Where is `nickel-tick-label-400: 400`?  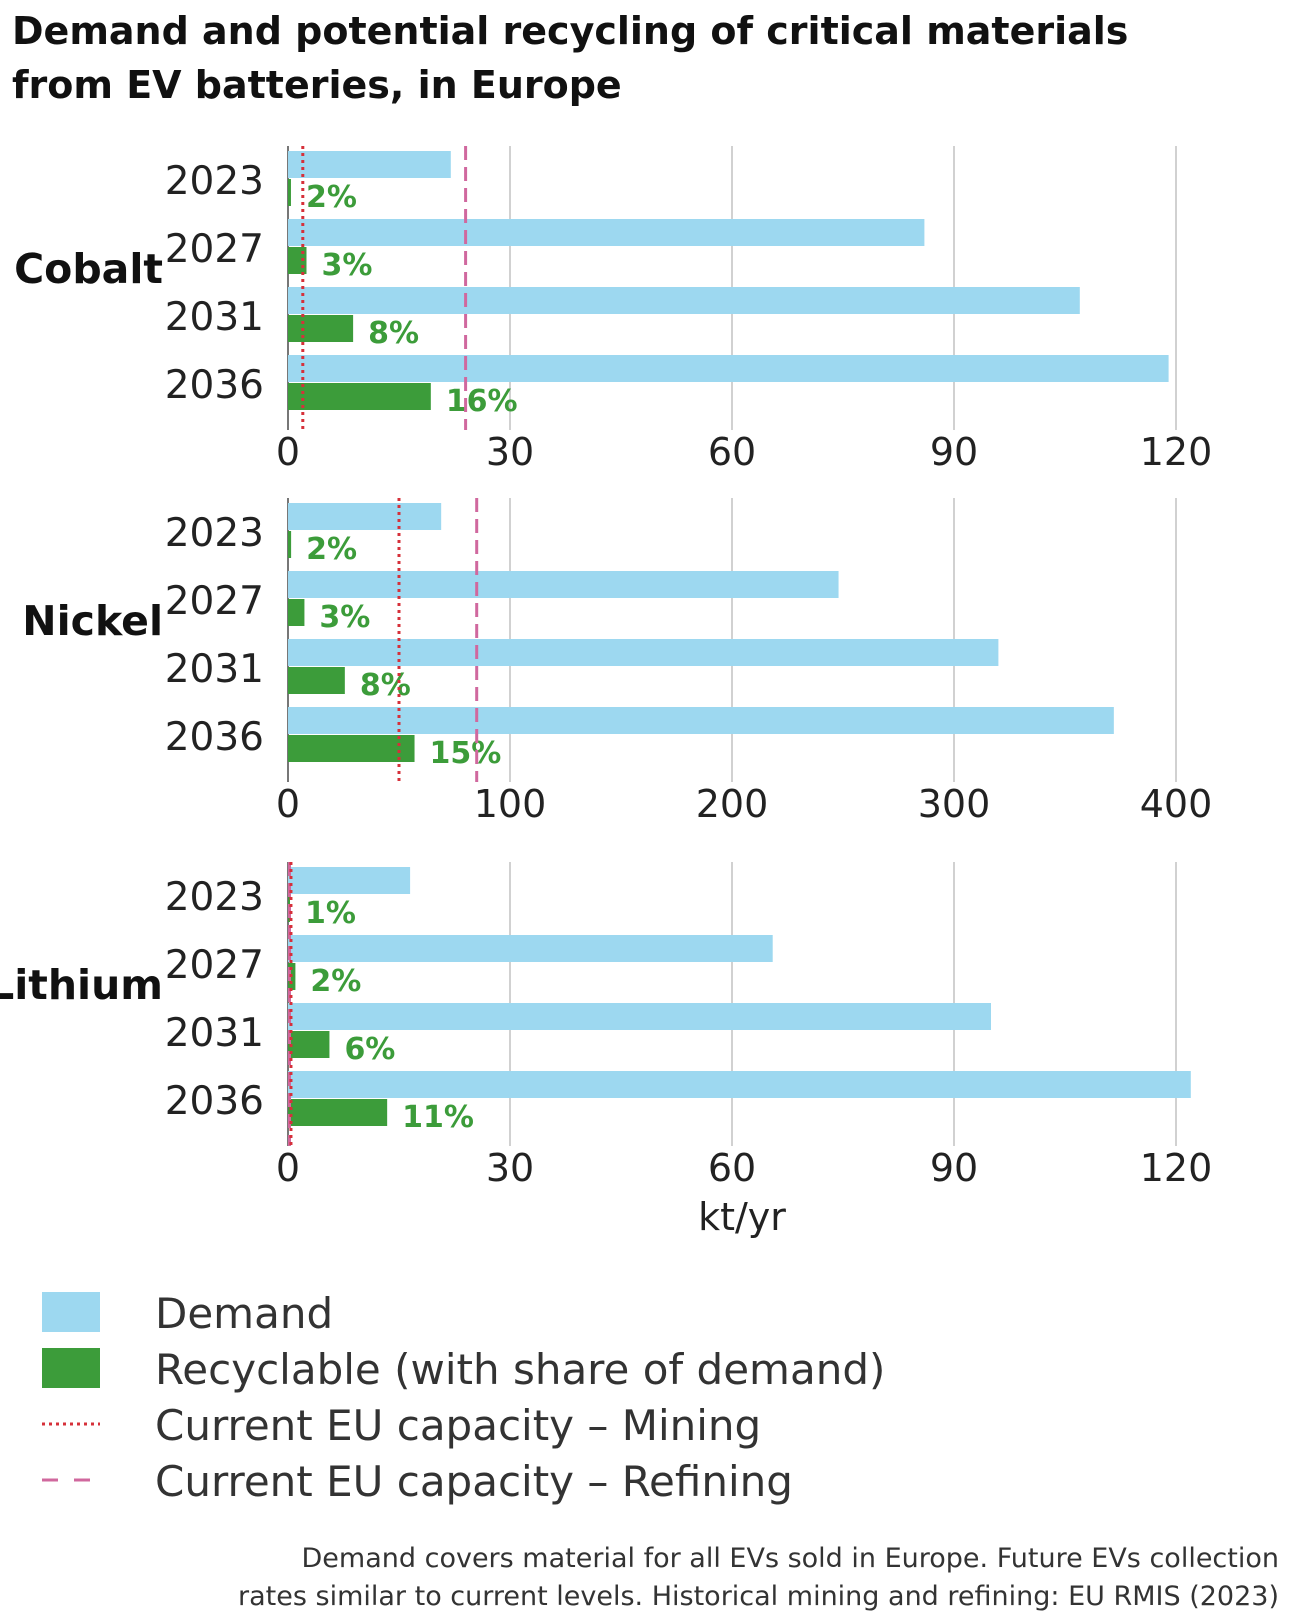 nickel-tick-label-400: 400 is located at coordinates (1176, 804).